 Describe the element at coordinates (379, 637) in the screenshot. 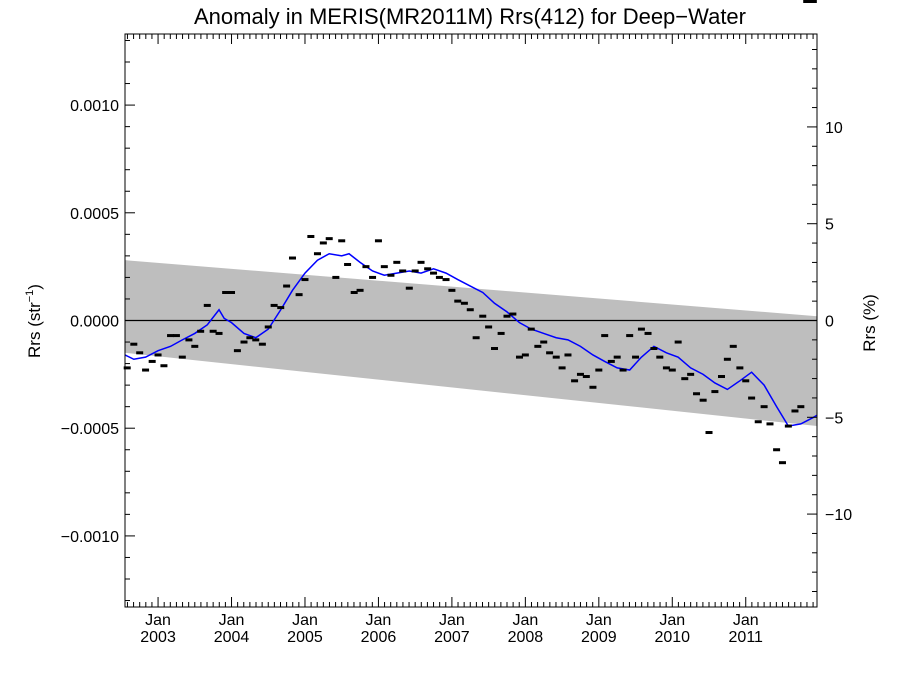

I see `x-tick-label-year: 2006` at that location.